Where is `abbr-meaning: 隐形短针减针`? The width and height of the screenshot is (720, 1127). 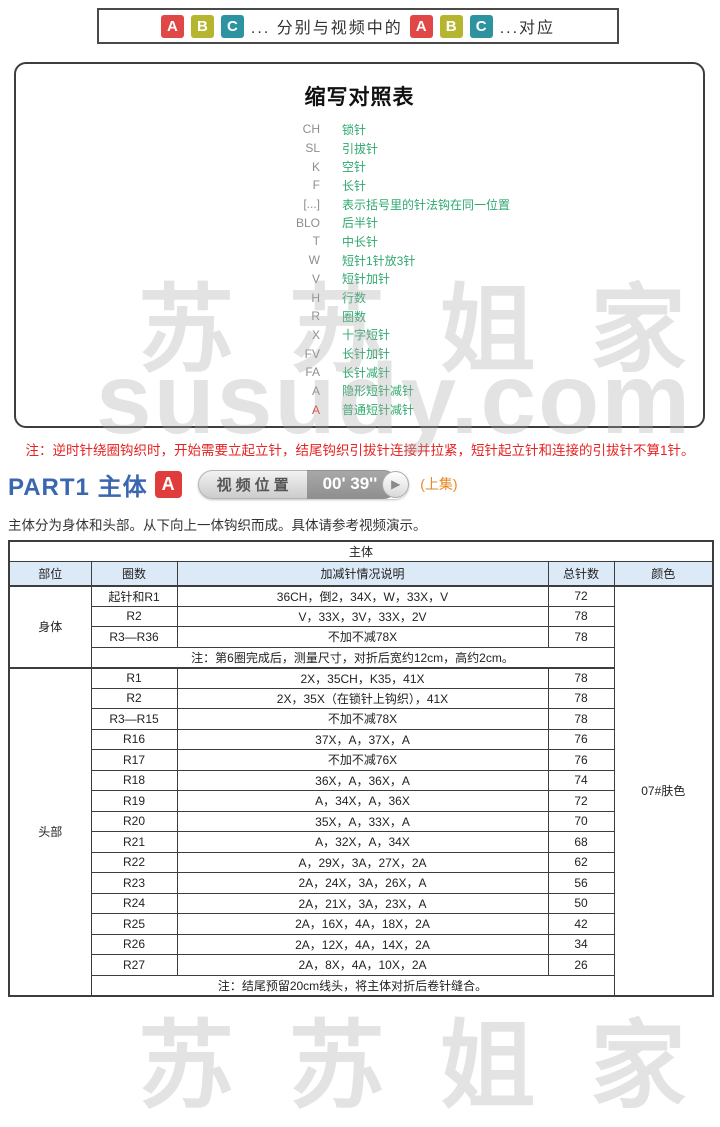 abbr-meaning: 隐形短针减针 is located at coordinates (378, 391).